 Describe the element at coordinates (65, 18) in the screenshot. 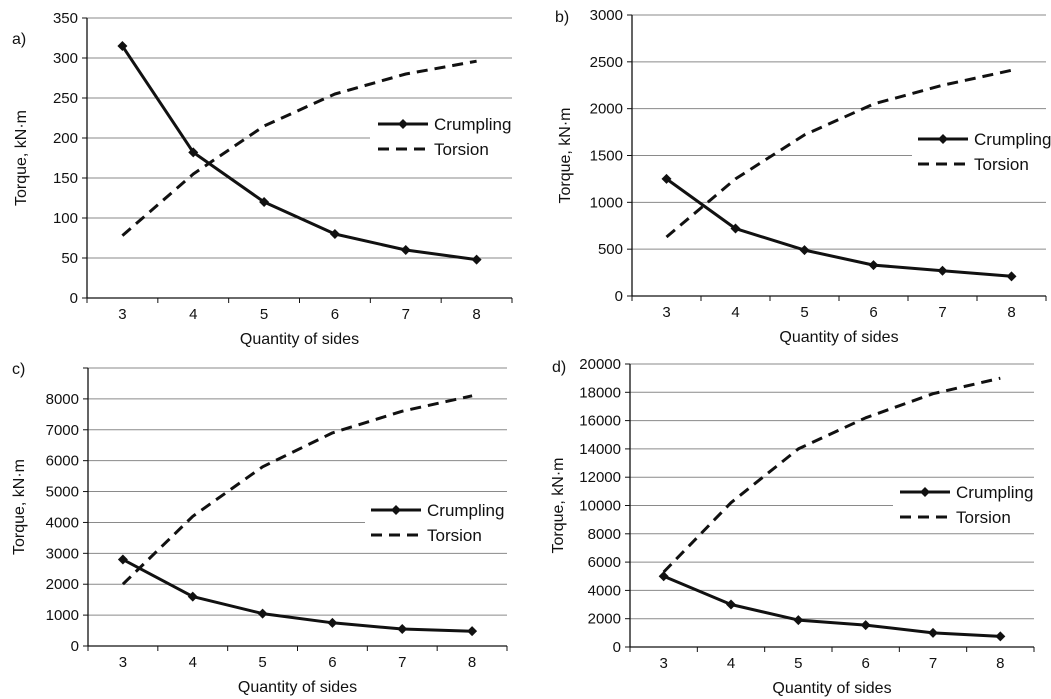

I see `y-tick-label: 350` at that location.